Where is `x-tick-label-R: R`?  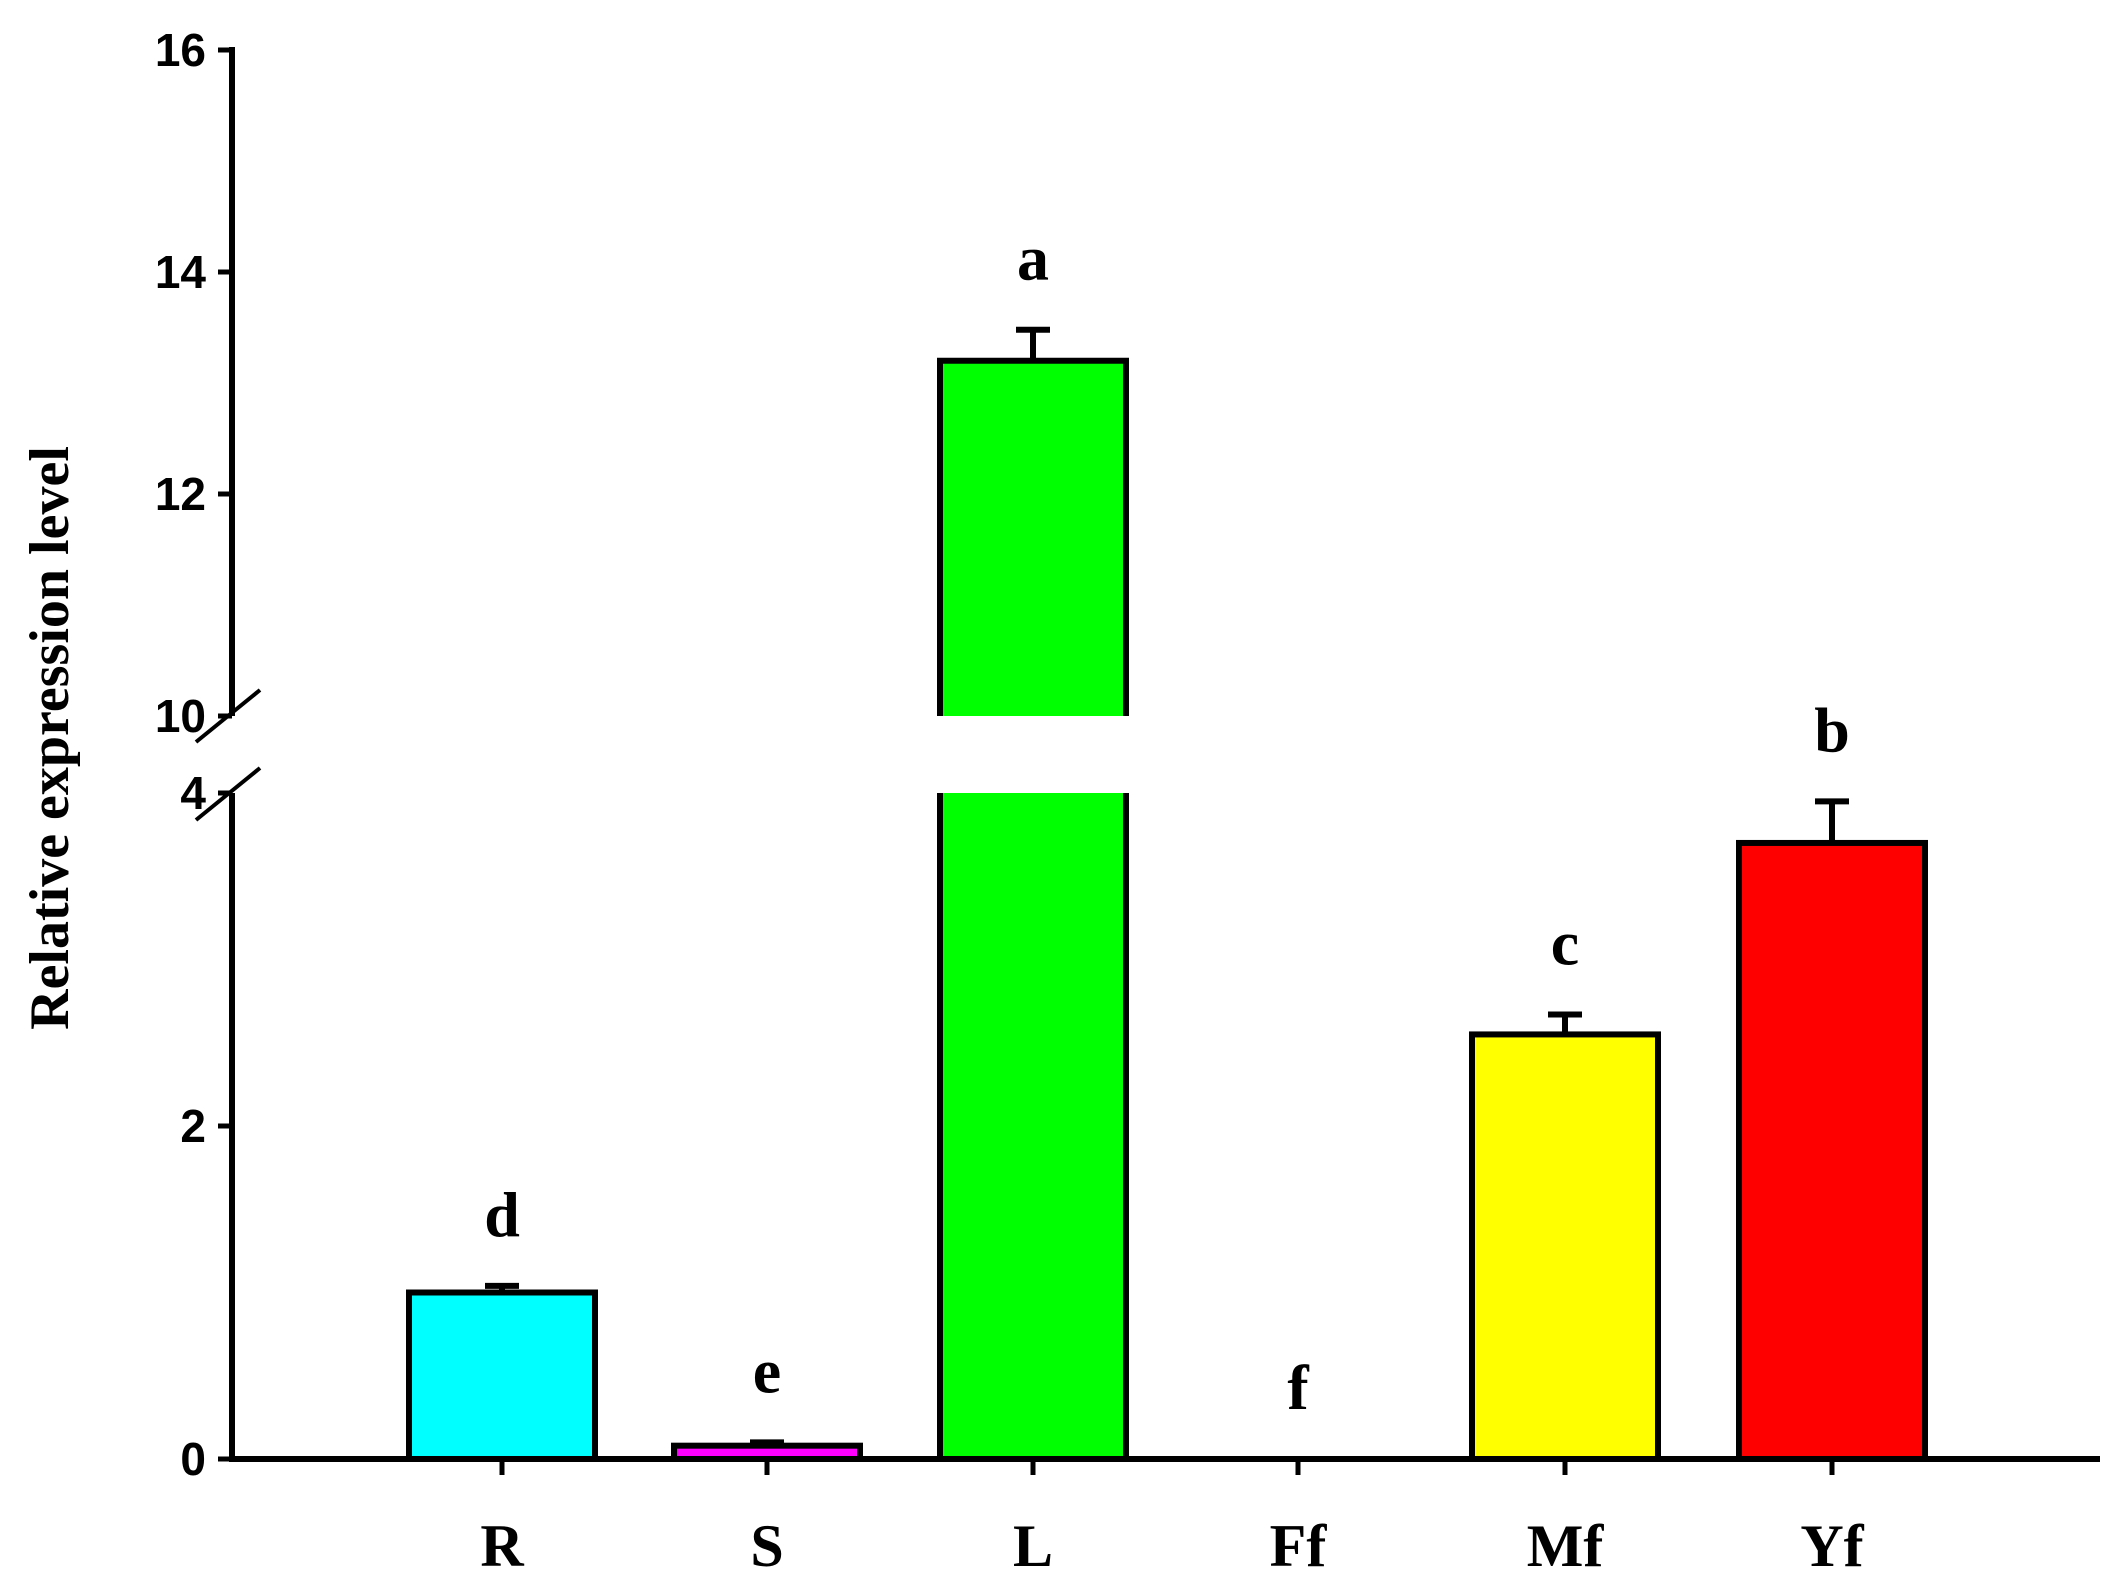 x-tick-label-R: R is located at coordinates (502, 1546).